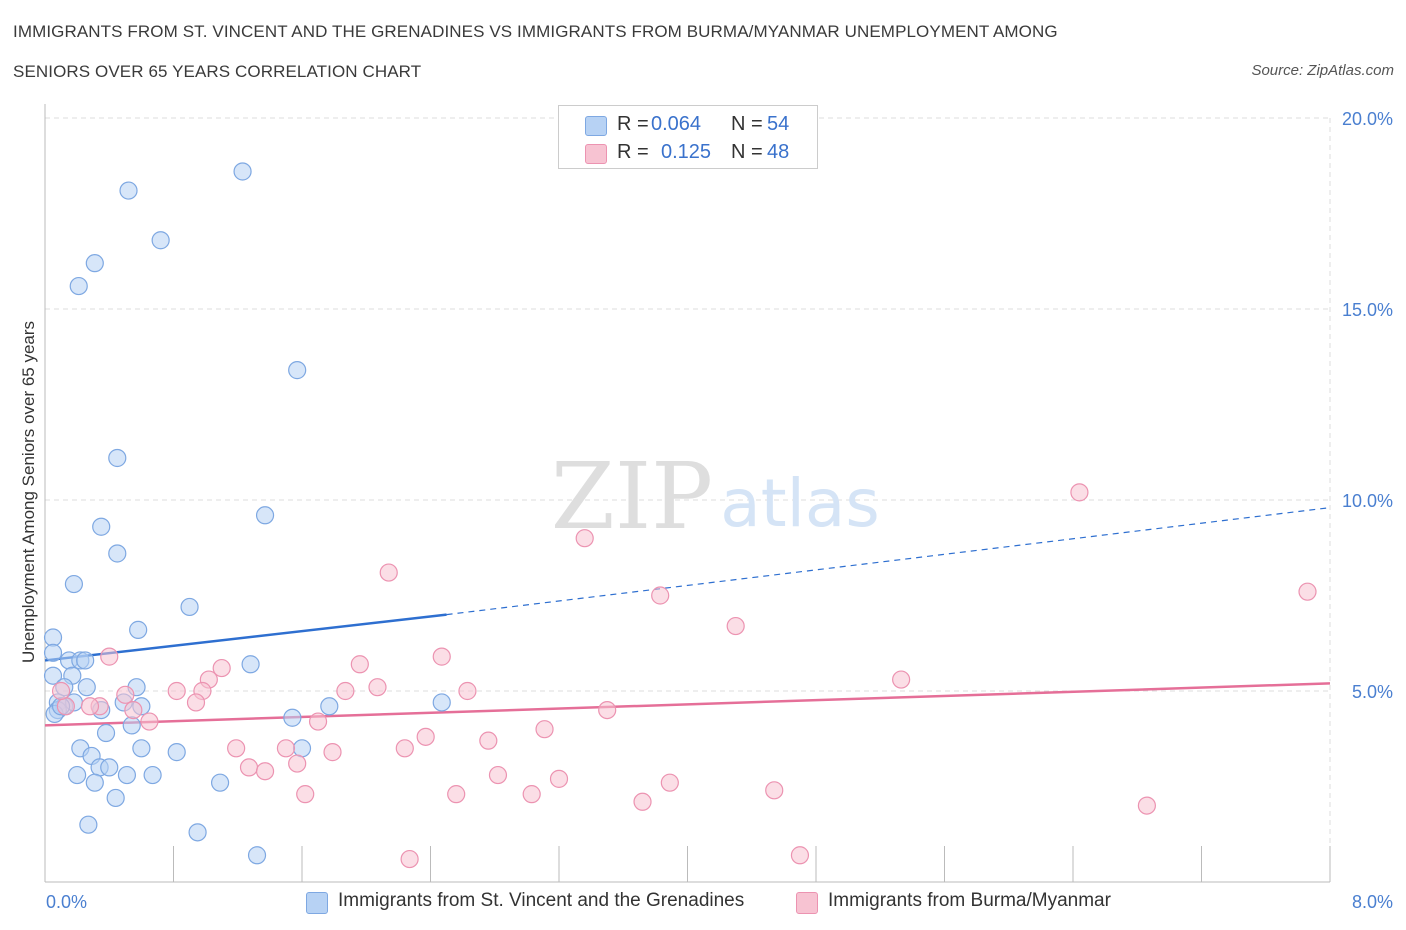  I want to click on y-tick-label: 15.0%, so click(1367, 310).